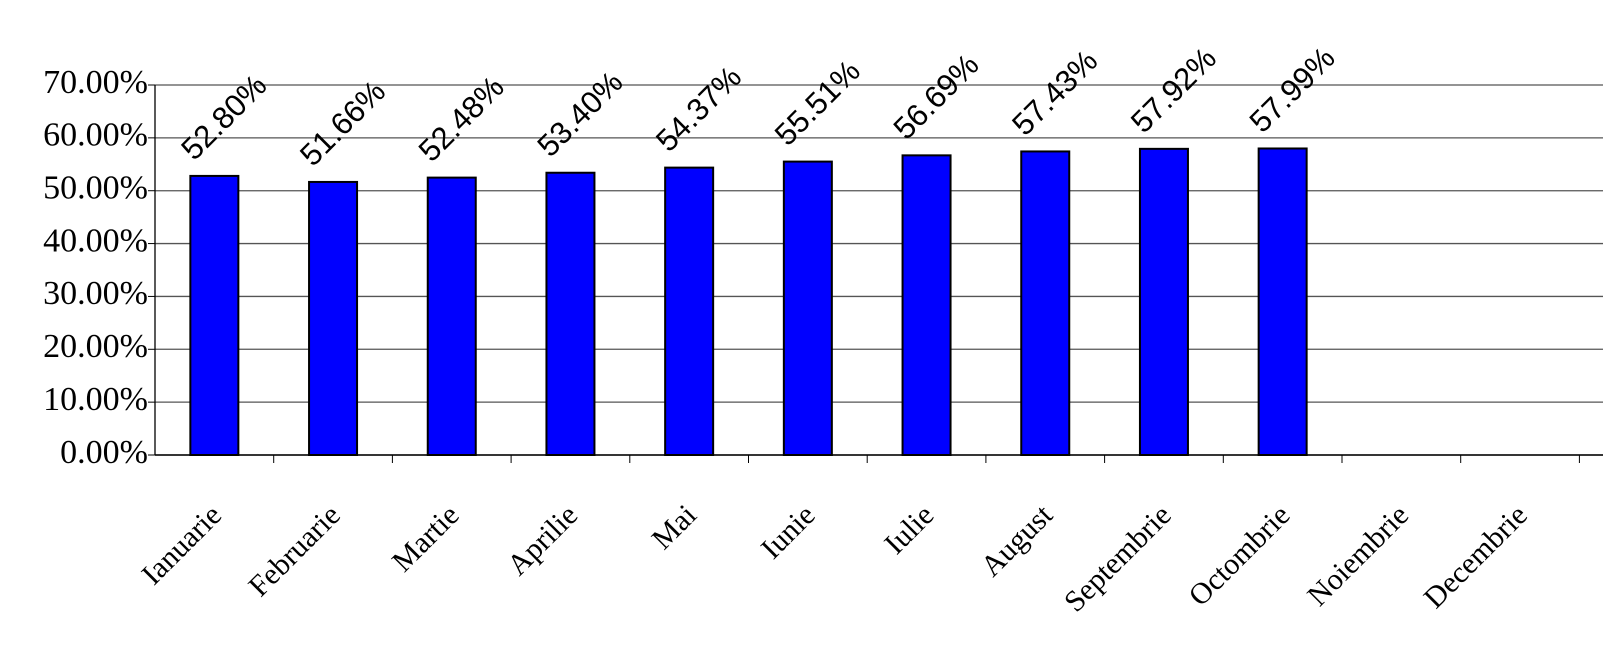 The height and width of the screenshot is (658, 1603). Describe the element at coordinates (1358, 555) in the screenshot. I see `x-tick-label: Noiembrie` at that location.